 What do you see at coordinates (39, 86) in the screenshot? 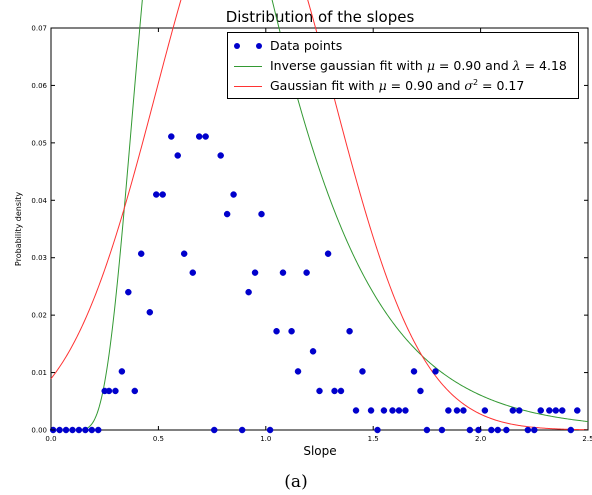
I see `y-tick-label: 0.06` at bounding box center [39, 86].